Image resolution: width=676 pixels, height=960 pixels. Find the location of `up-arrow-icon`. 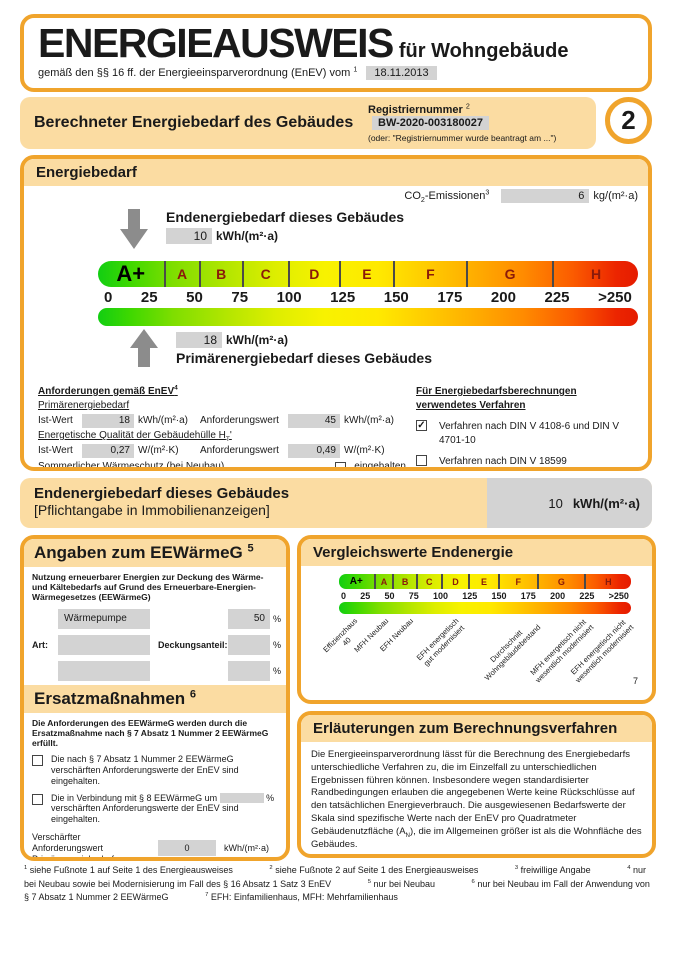

up-arrow-icon is located at coordinates (144, 348).